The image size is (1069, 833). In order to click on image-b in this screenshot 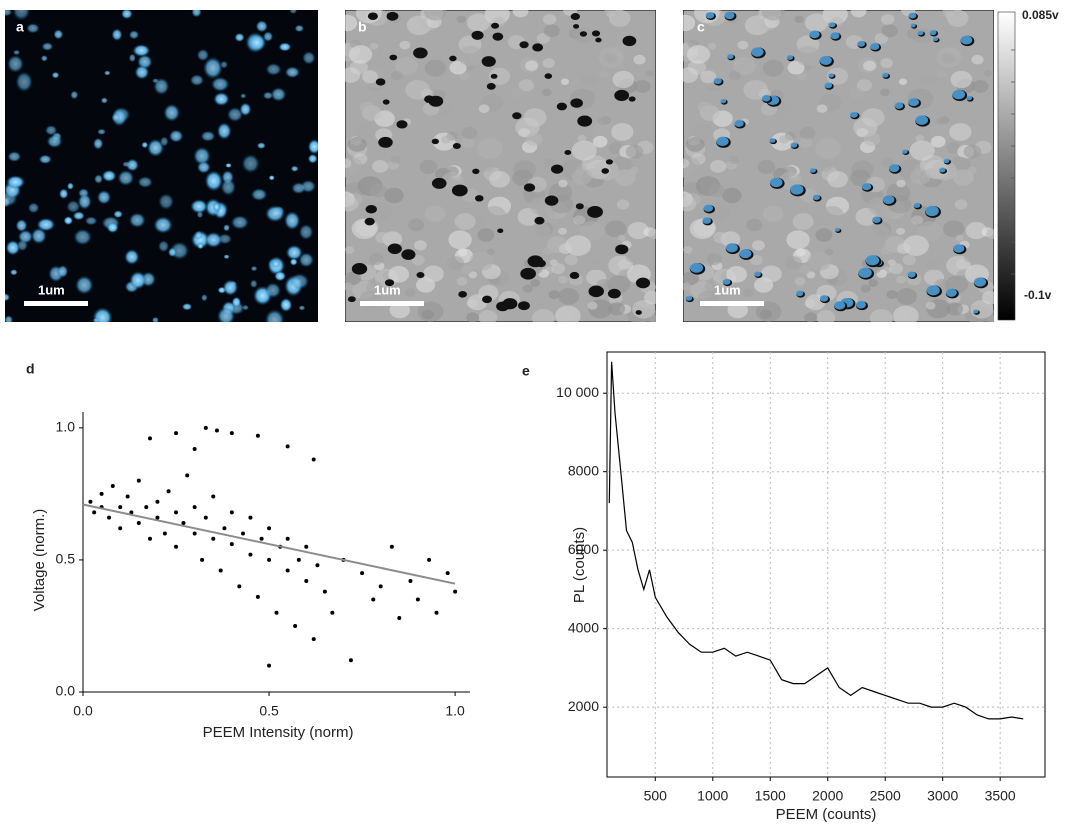, I will do `click(500, 166)`.